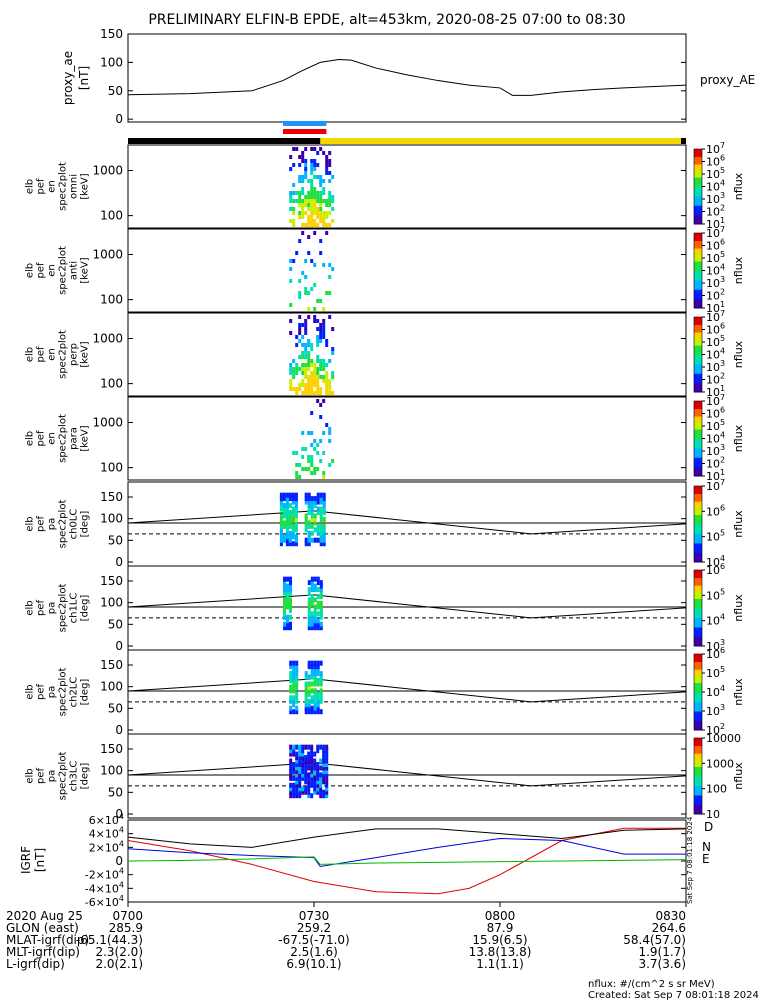  Describe the element at coordinates (698, 580) in the screenshot. I see `spec2plot-ch1LC-colorbar-segment` at that location.